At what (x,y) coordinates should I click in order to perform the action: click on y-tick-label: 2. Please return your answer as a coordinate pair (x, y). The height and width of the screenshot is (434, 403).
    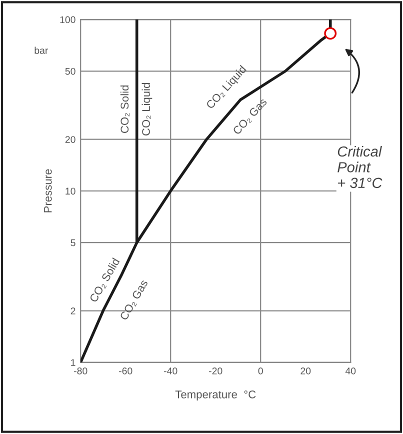
    Looking at the image, I should click on (73, 311).